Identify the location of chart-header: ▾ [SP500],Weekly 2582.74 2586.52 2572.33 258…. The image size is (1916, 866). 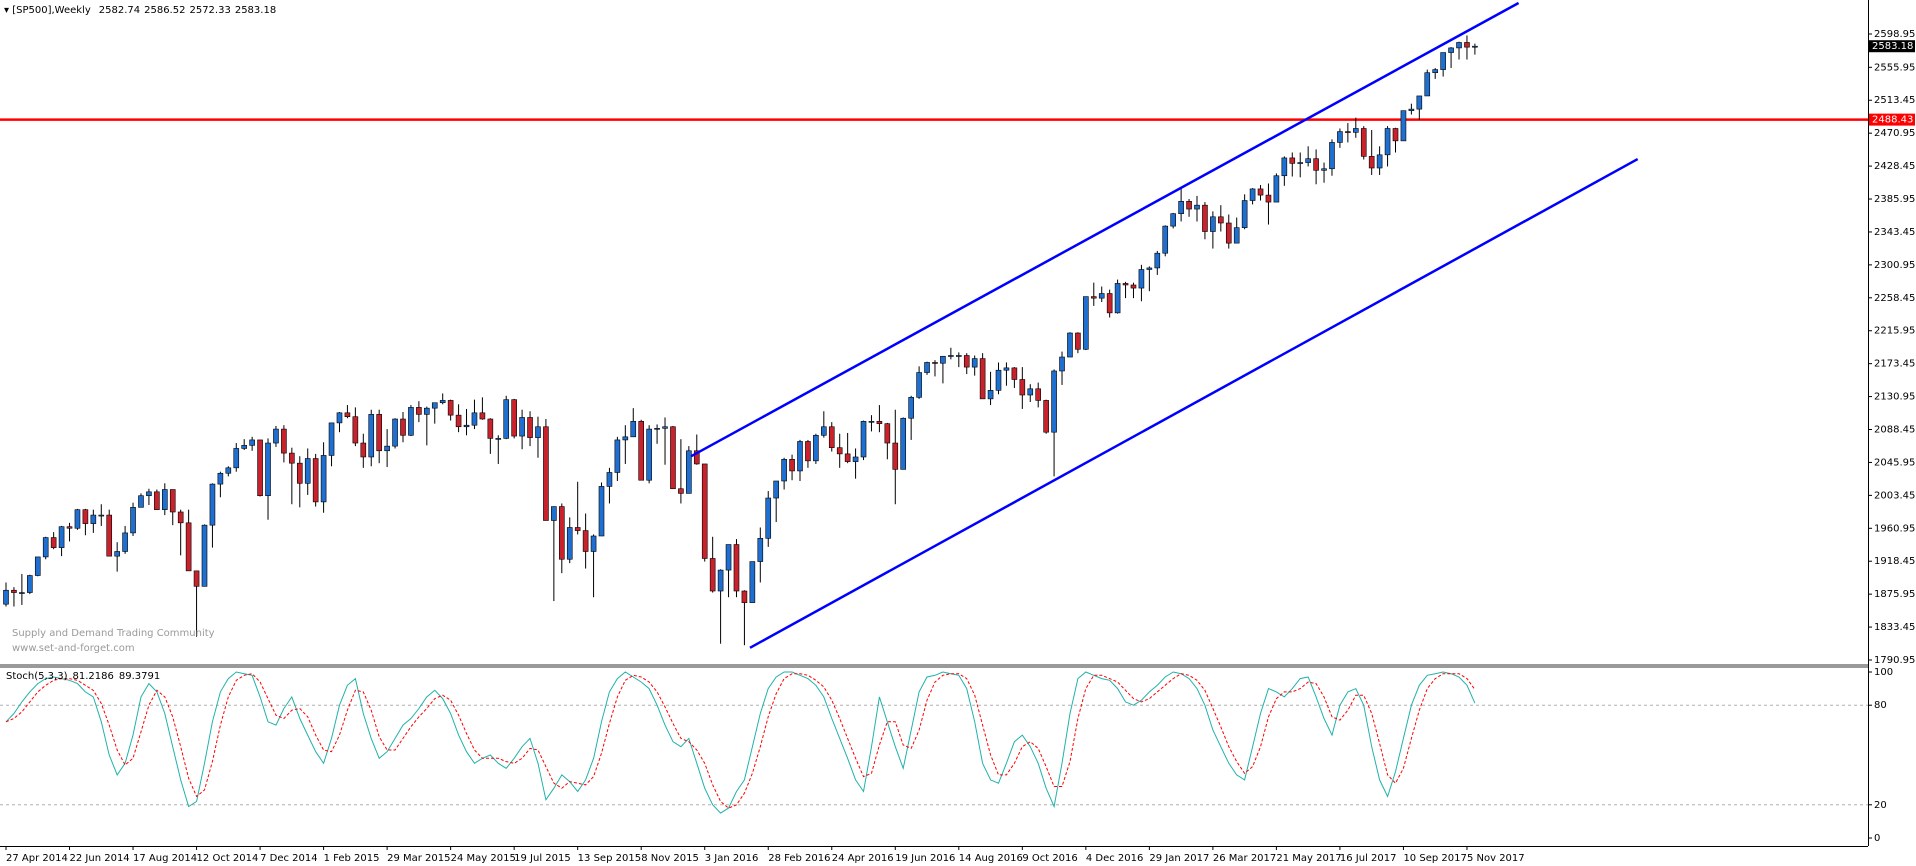
(140, 10).